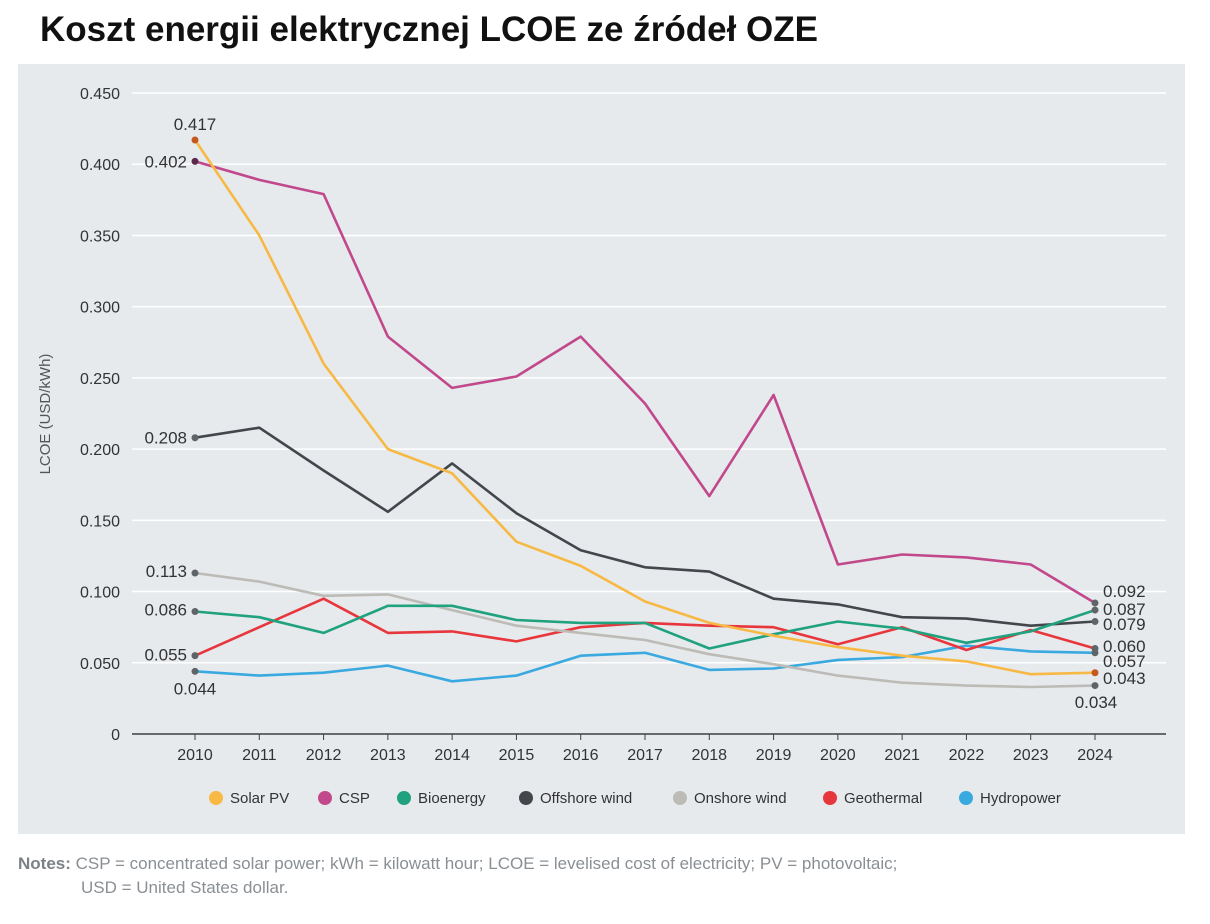 This screenshot has width=1210, height=924. I want to click on solar-pv-legend-swatch, so click(216, 798).